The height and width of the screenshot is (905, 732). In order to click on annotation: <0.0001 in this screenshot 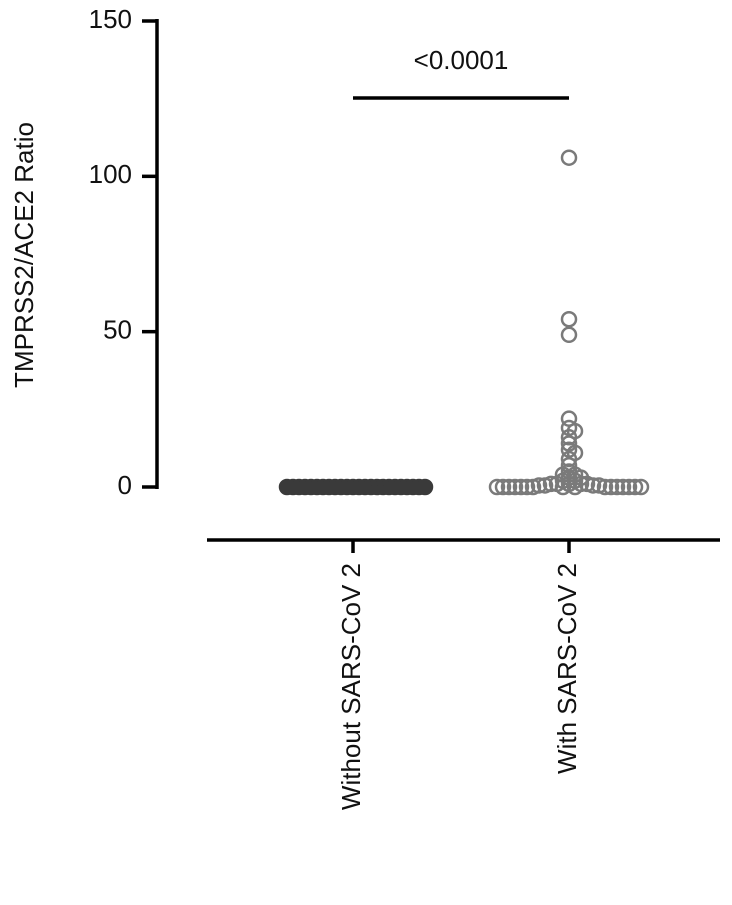, I will do `click(461, 60)`.